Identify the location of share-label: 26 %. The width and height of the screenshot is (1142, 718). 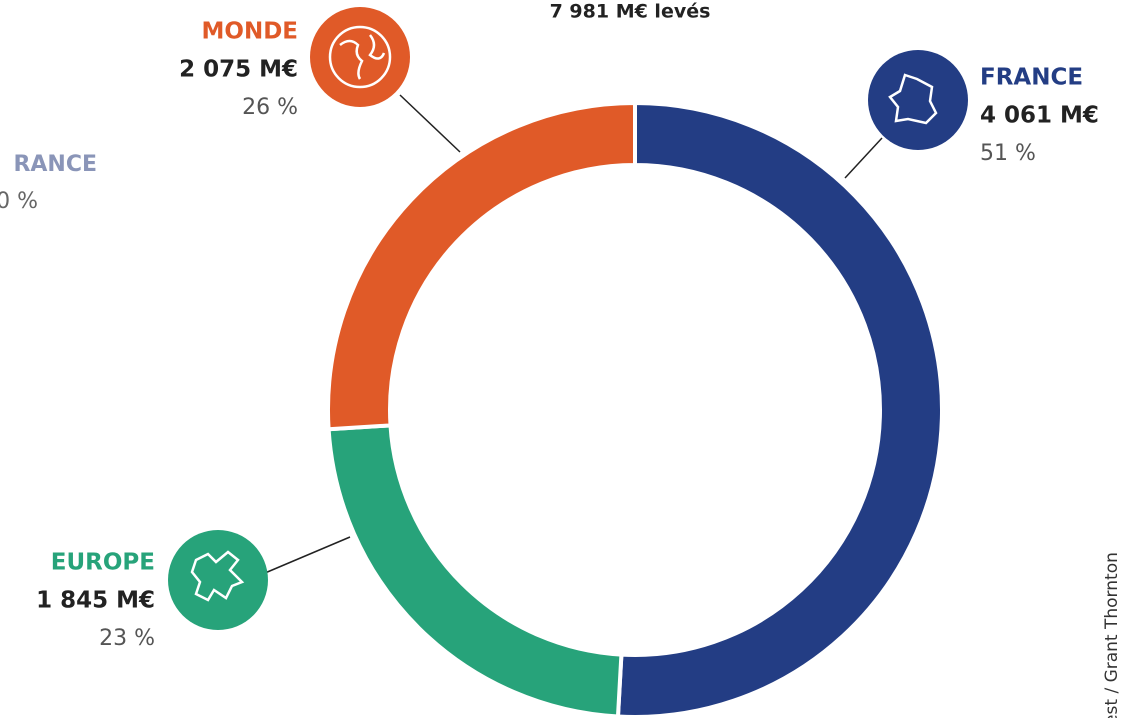
(270, 107).